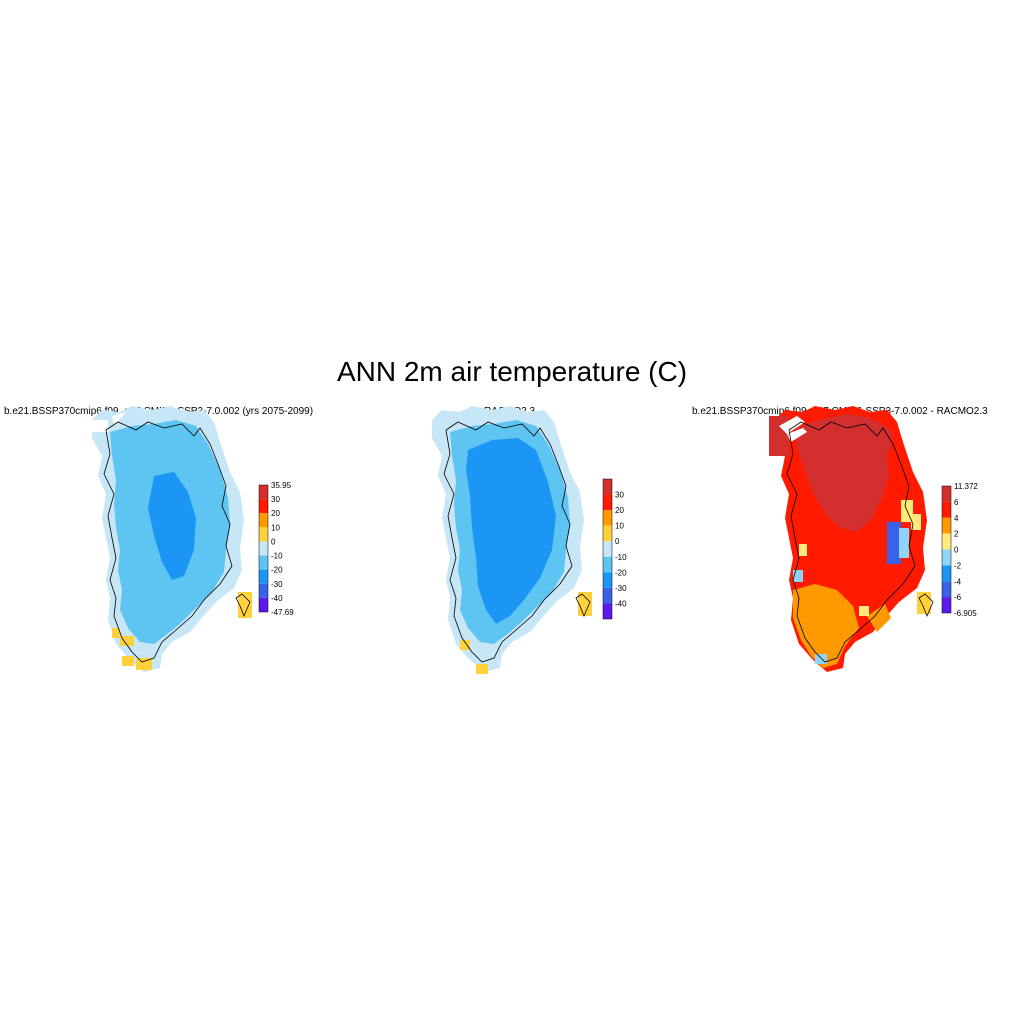 This screenshot has height=1024, width=1024. Describe the element at coordinates (959, 550) in the screenshot. I see `panel-3-colorbar: 11.372 6 4 2 0 -2 -4 -6 -6.905` at that location.